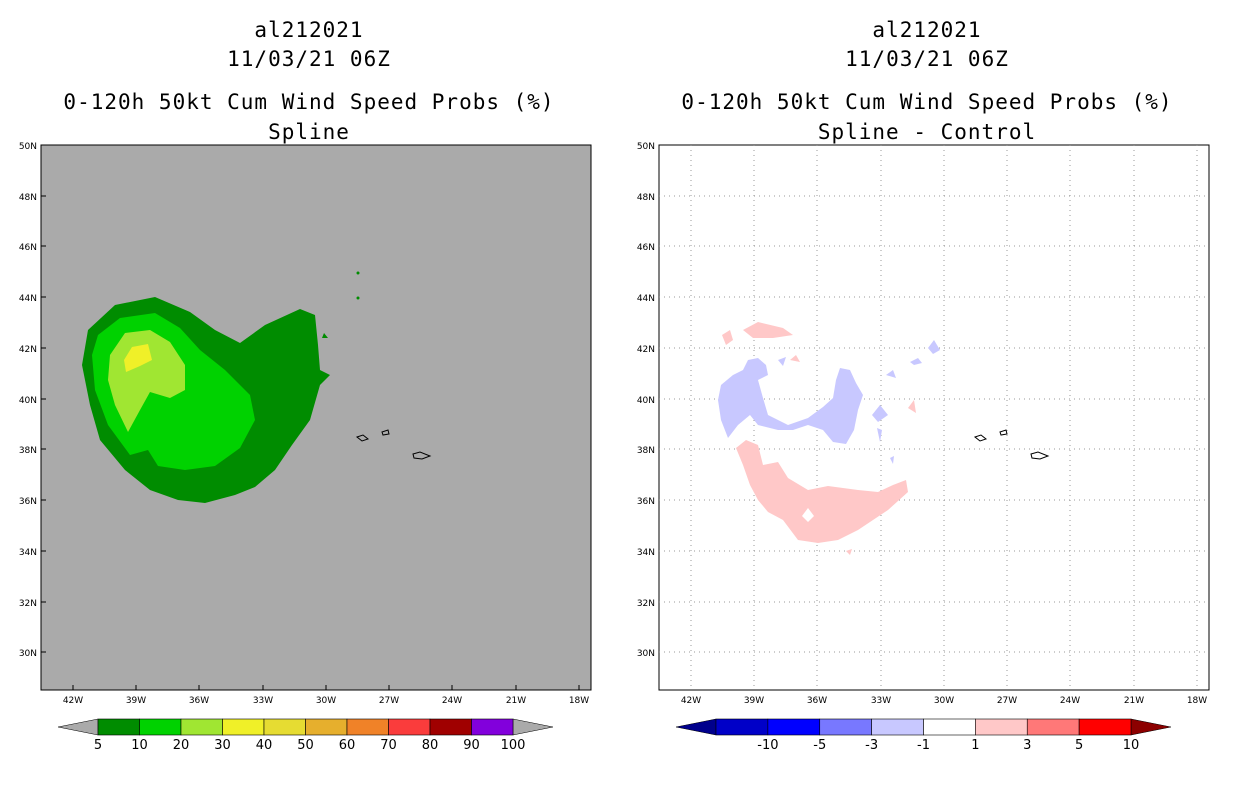 Image resolution: width=1236 pixels, height=800 pixels. What do you see at coordinates (646, 248) in the screenshot?
I see `lat-label: 46N` at bounding box center [646, 248].